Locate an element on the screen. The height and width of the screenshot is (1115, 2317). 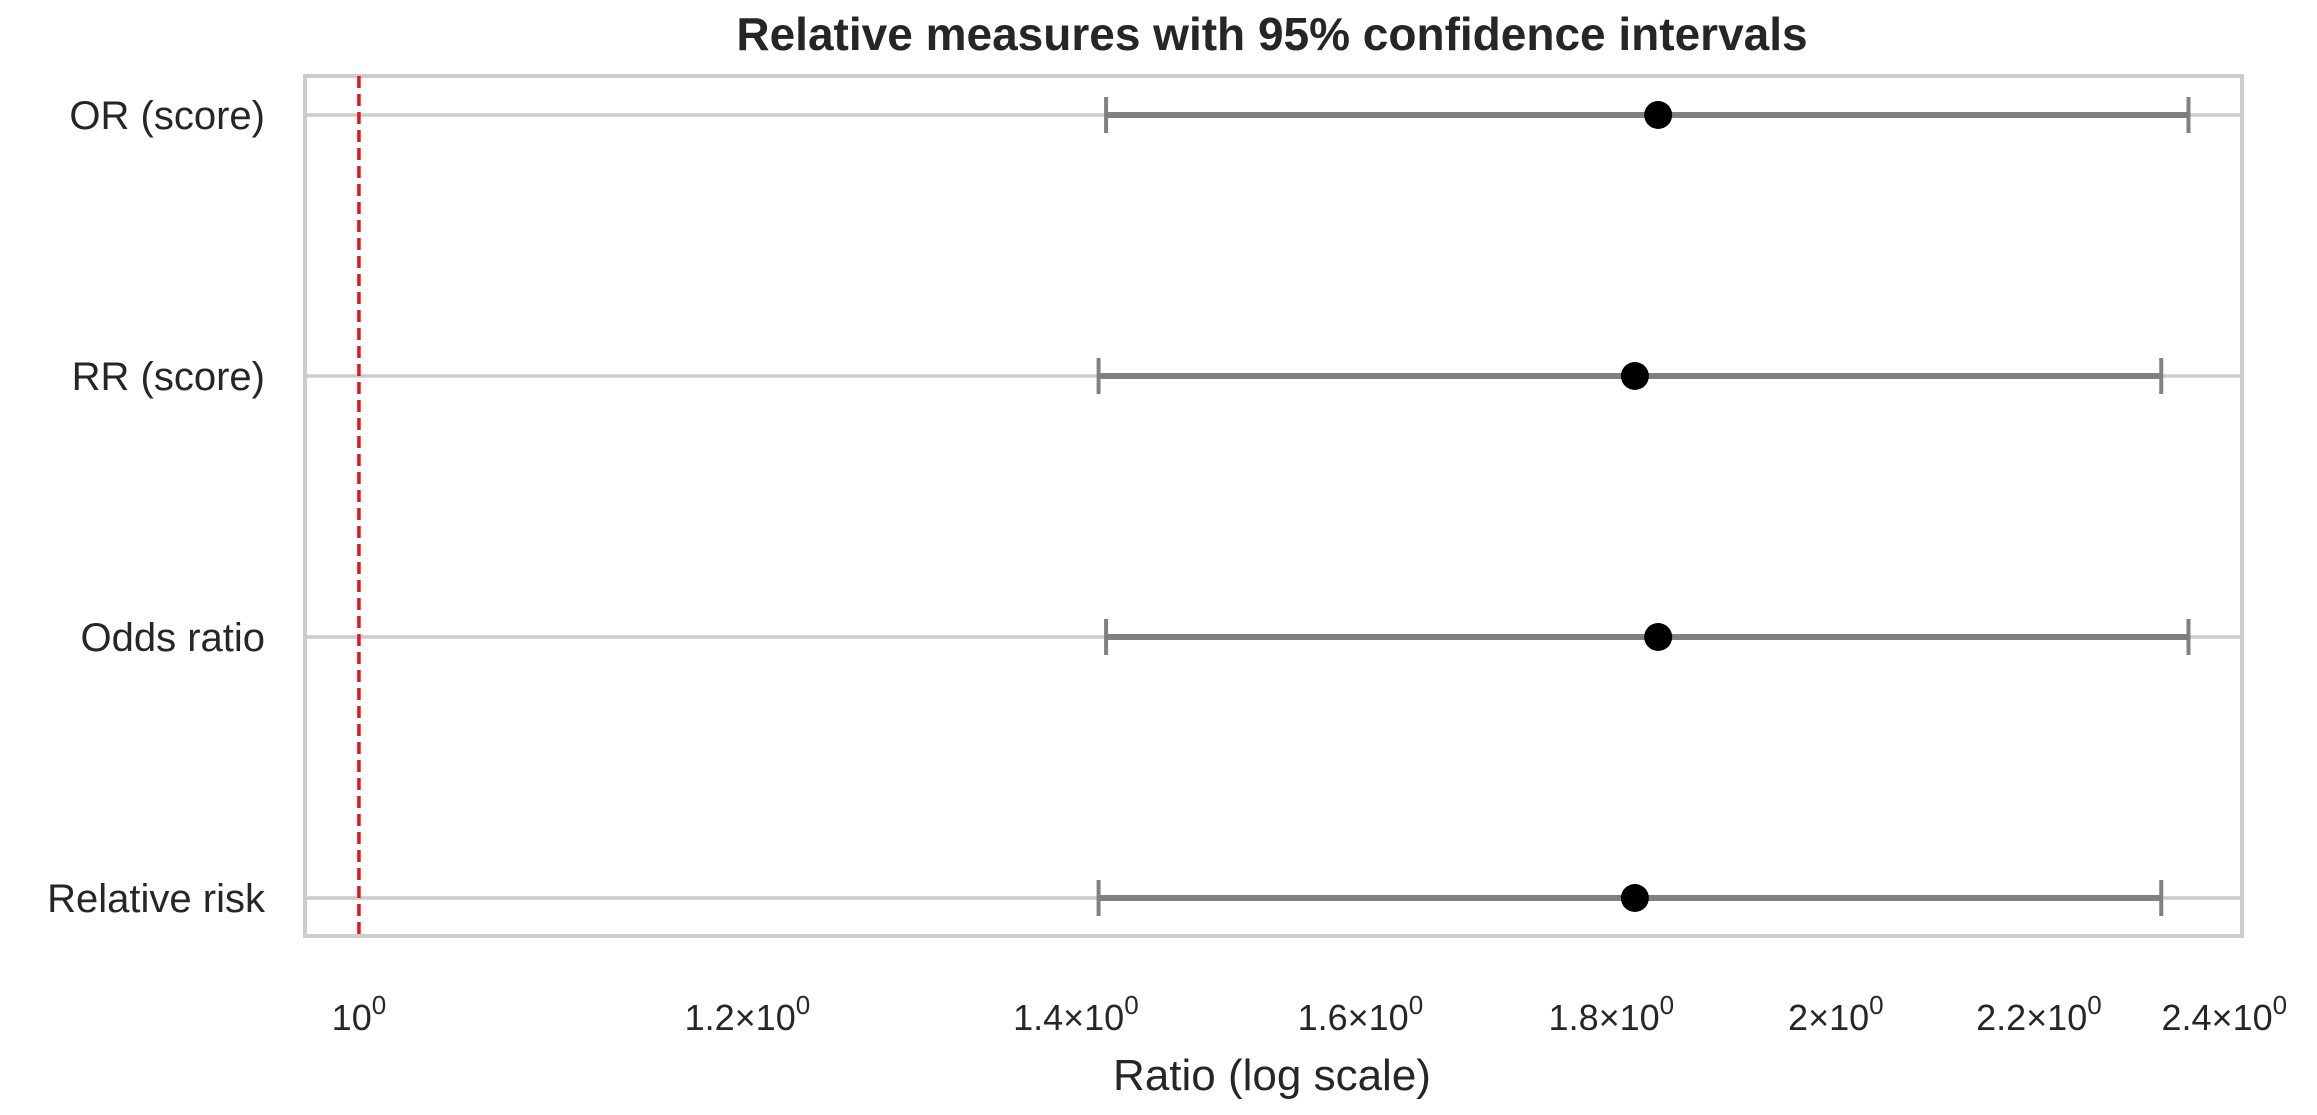
x-tick-label: 1.4×100 is located at coordinates (1076, 1014).